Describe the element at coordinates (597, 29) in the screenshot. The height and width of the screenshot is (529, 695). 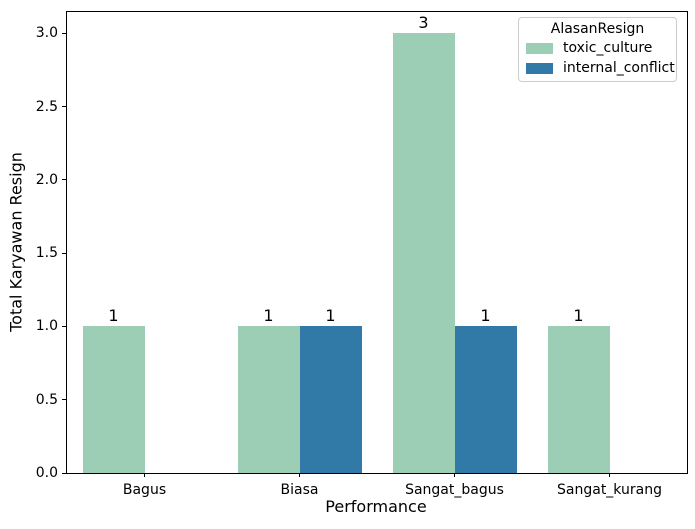
I see `legend-title: AlasanResign` at that location.